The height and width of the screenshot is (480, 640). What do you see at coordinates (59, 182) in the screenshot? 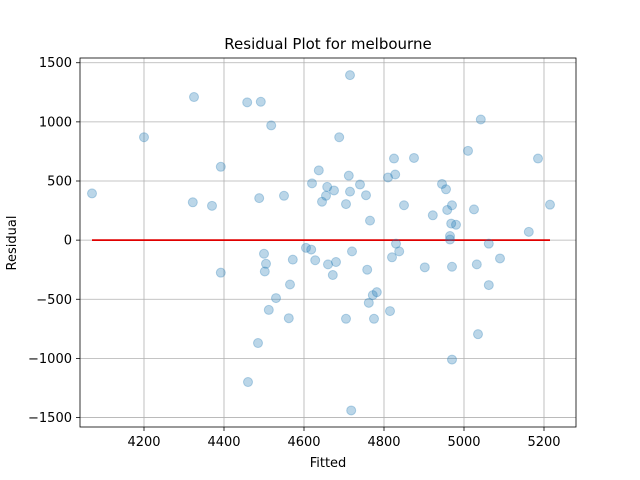
I see `y-tick-label: 500` at bounding box center [59, 182].